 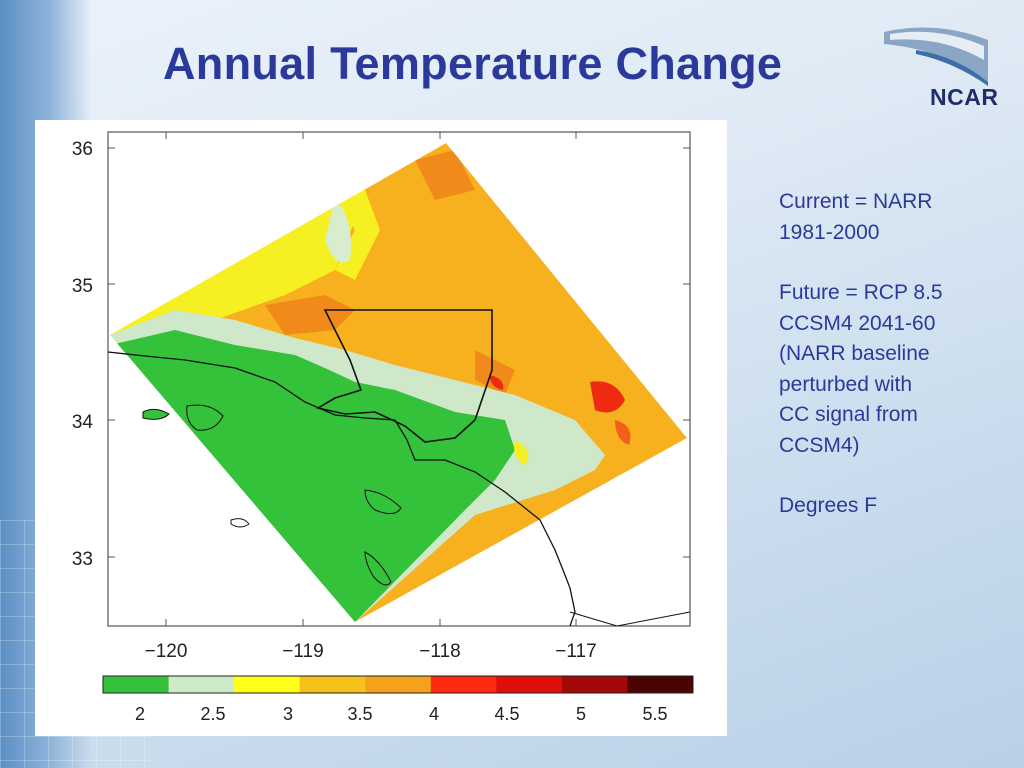 What do you see at coordinates (404, 376) in the screenshot?
I see `county-boundary` at bounding box center [404, 376].